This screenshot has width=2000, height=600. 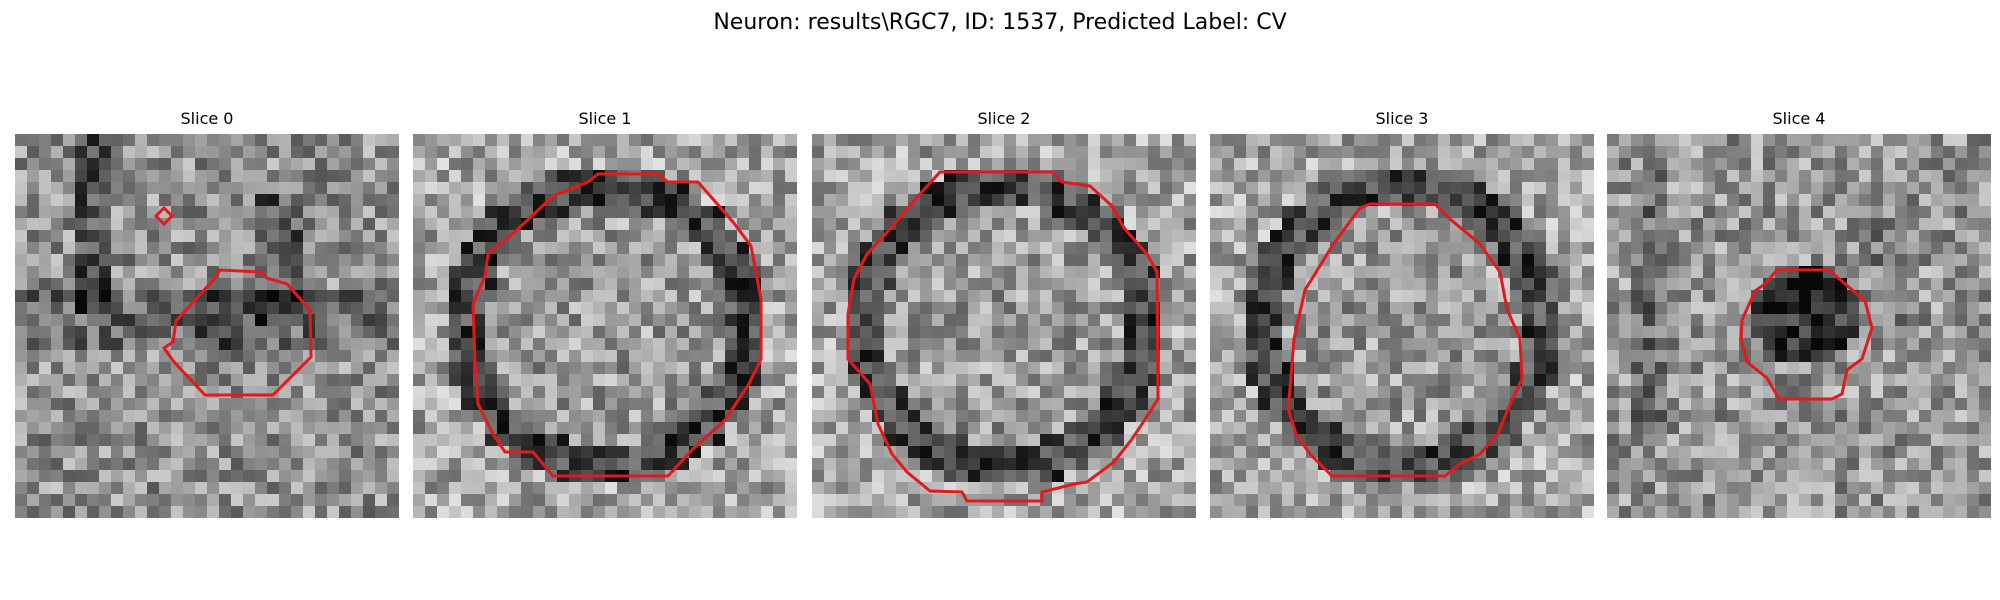 What do you see at coordinates (605, 118) in the screenshot?
I see `slice-title-1: Slice 1` at bounding box center [605, 118].